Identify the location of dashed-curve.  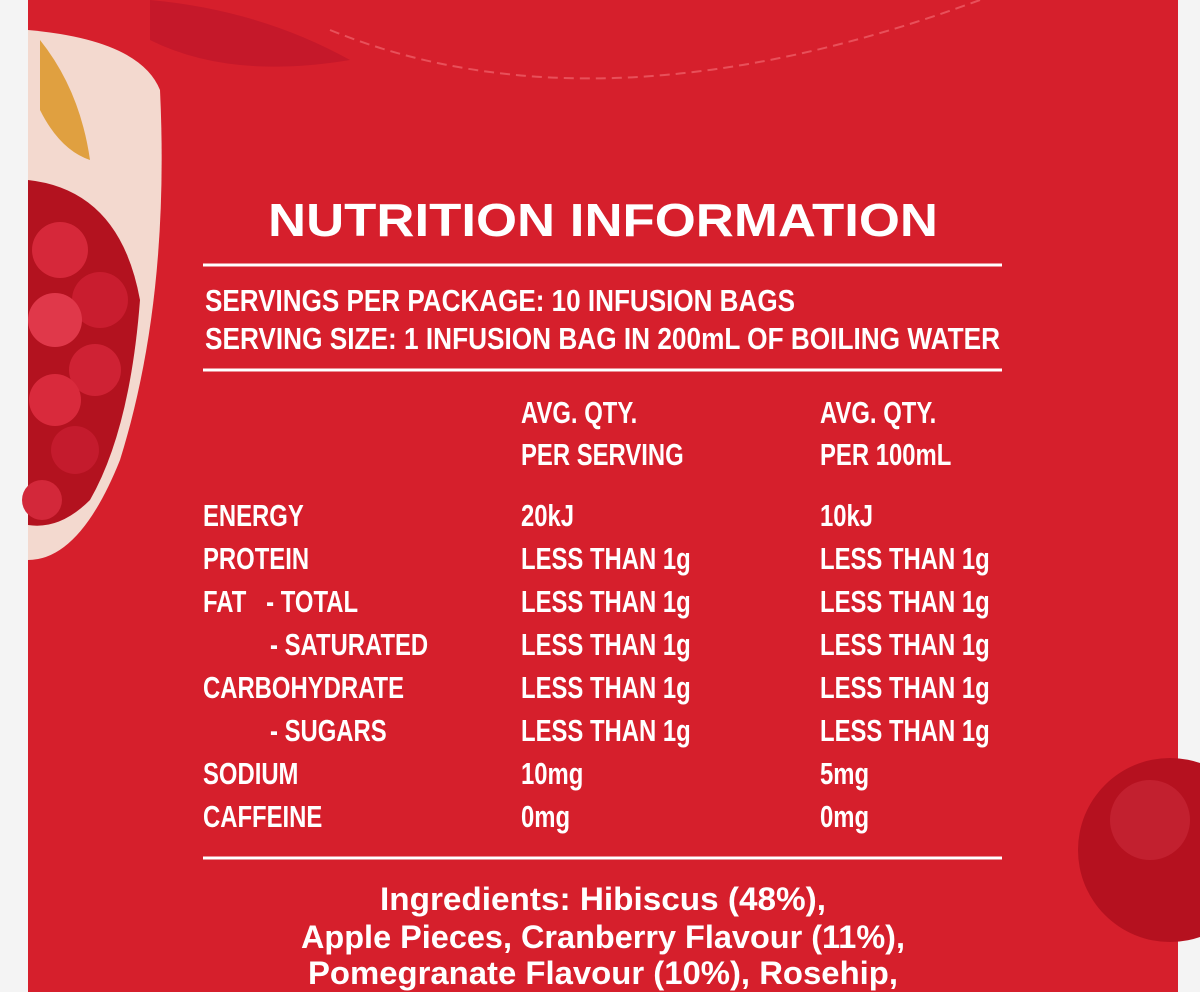
(655, 40).